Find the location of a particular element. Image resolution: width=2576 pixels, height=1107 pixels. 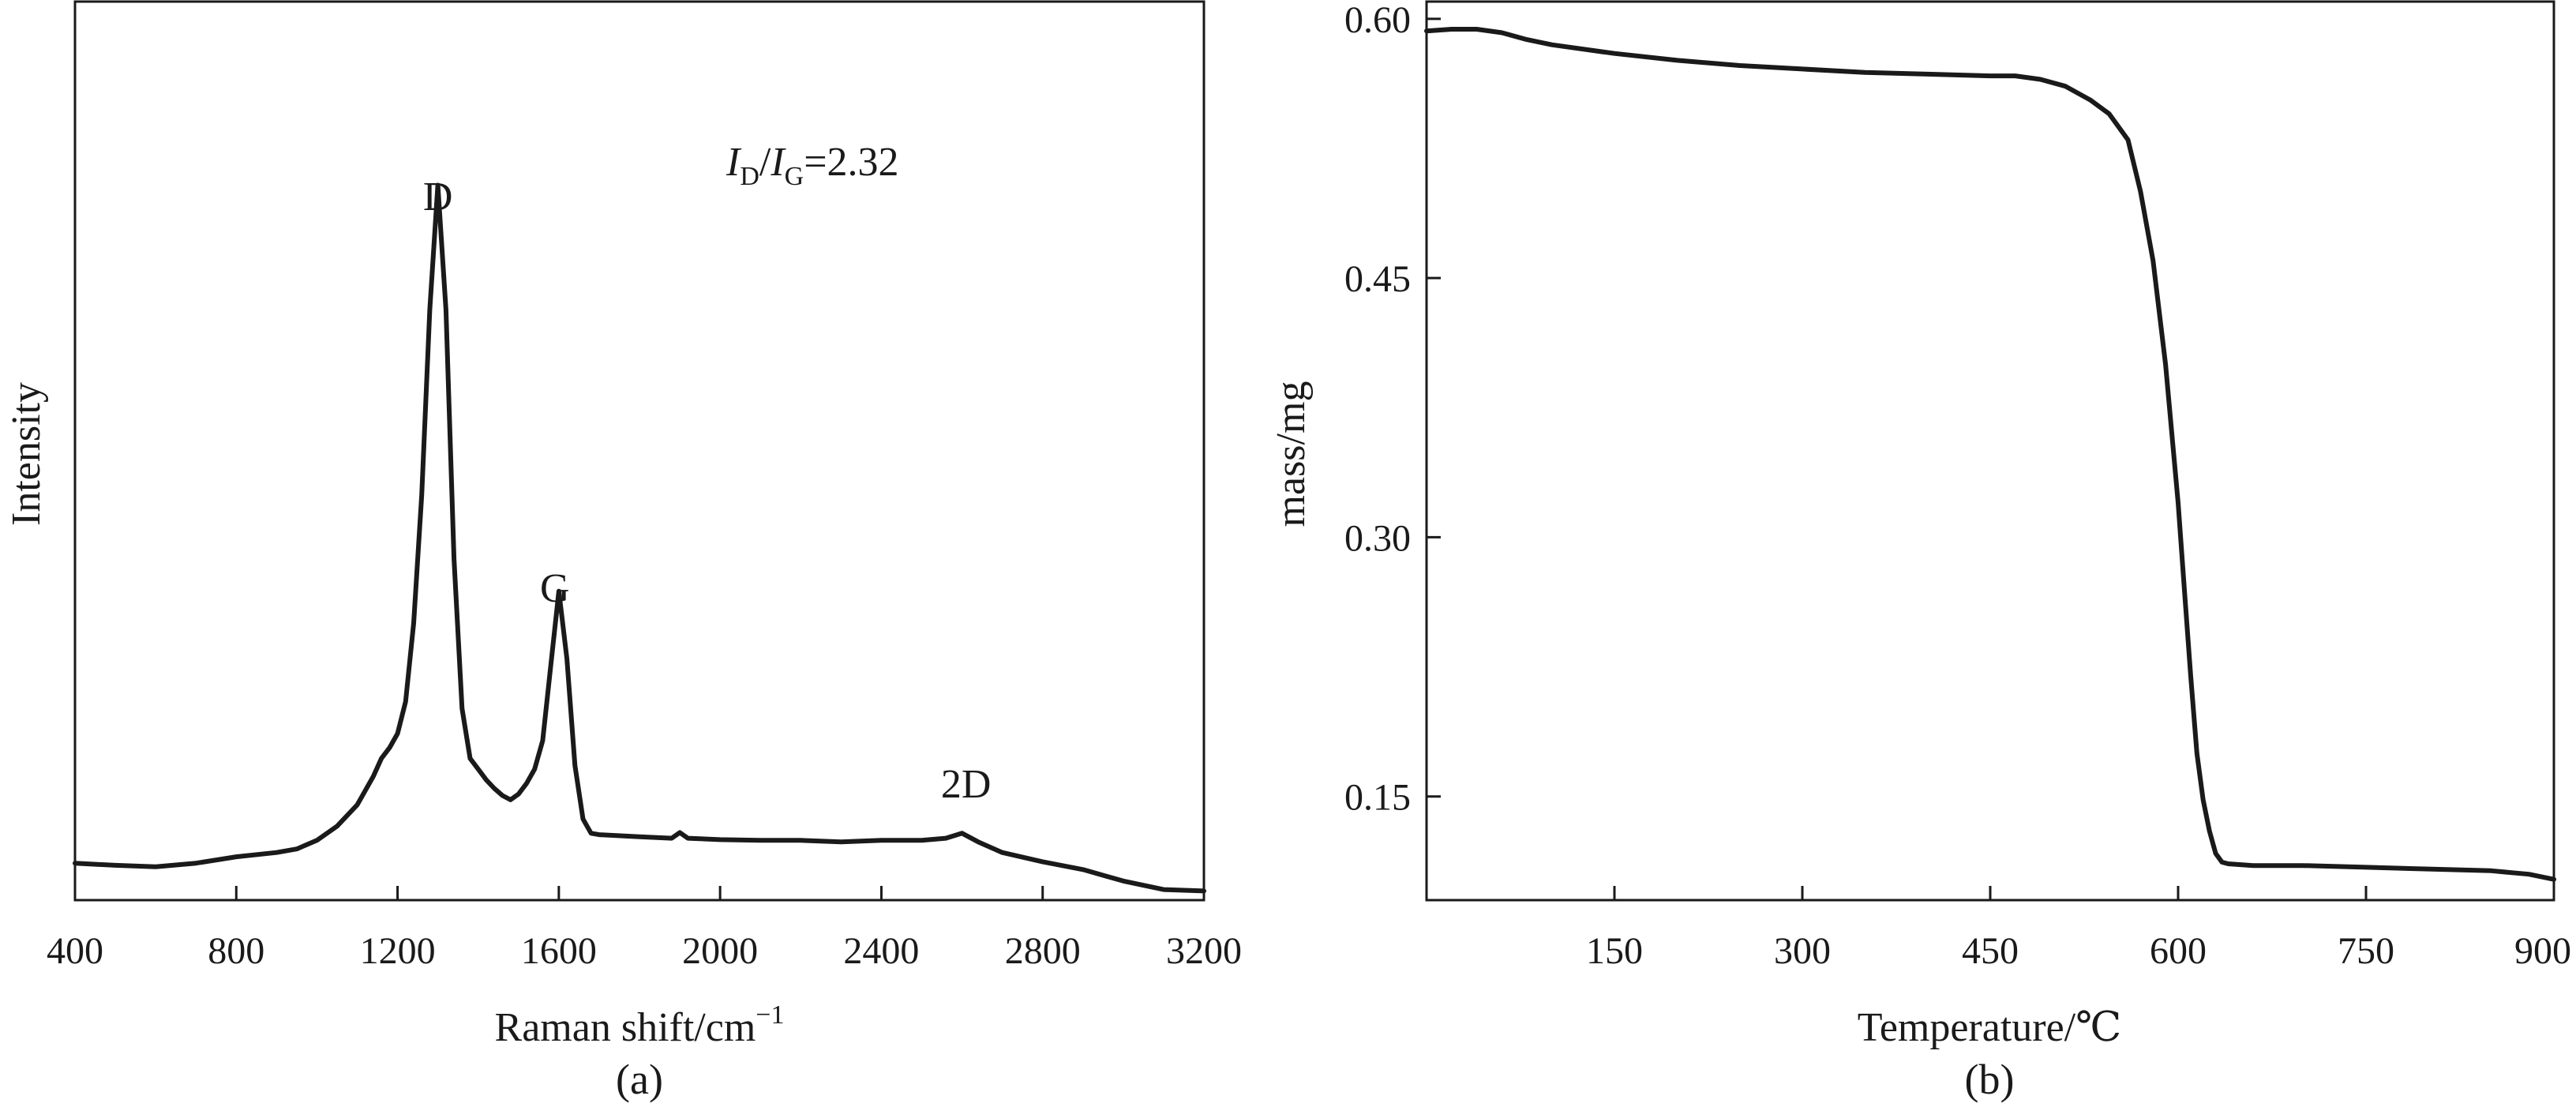

panel-b-x-axis-label: Temperature/℃ is located at coordinates (1990, 1027).